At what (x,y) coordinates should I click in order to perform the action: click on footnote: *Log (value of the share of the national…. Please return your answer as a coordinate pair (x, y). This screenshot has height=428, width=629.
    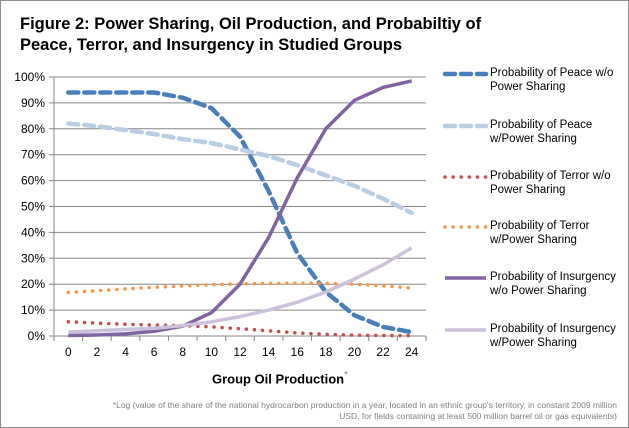
    Looking at the image, I should click on (337, 411).